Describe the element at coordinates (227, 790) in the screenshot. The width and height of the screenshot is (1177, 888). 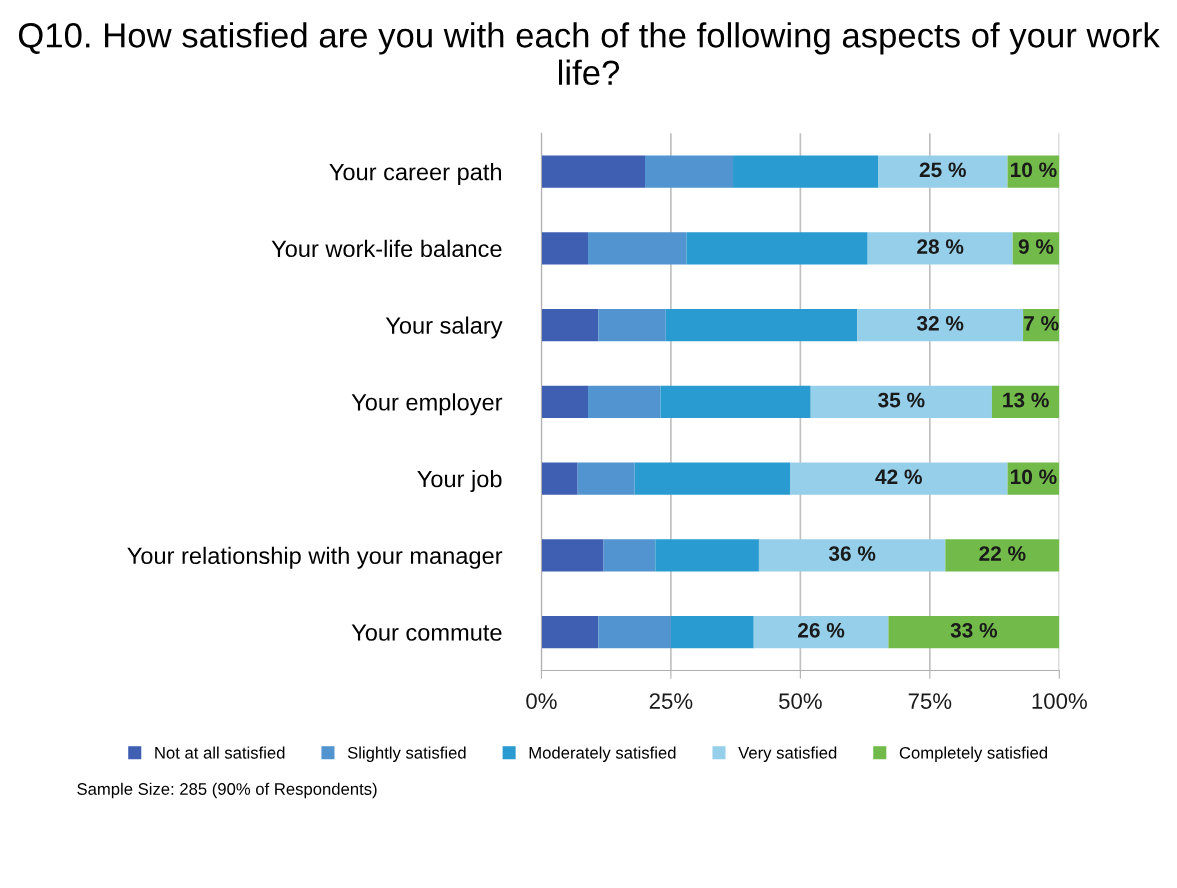
I see `text: Sample Size: 285 (90% of Respondents)` at that location.